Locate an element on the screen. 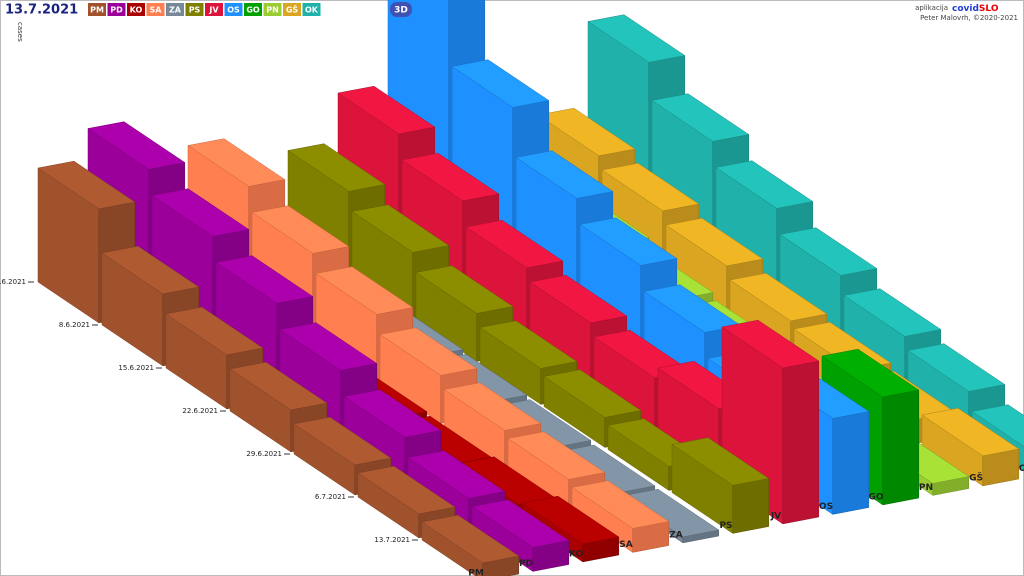 Image resolution: width=1024 pixels, height=576 pixels. region-label: PN is located at coordinates (926, 488).